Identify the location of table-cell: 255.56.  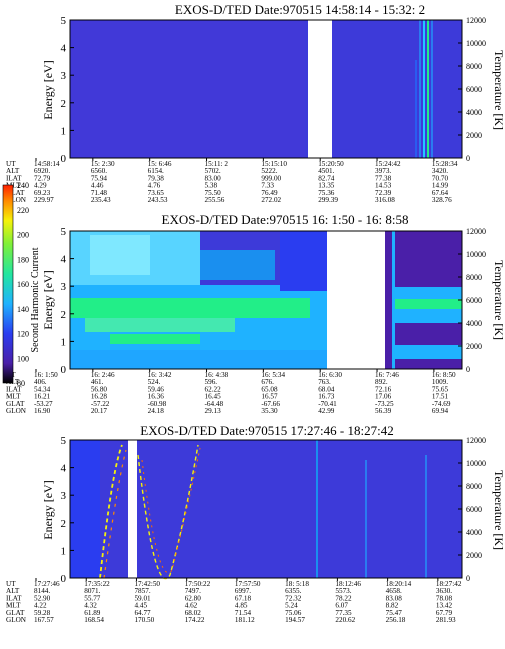
(215, 200).